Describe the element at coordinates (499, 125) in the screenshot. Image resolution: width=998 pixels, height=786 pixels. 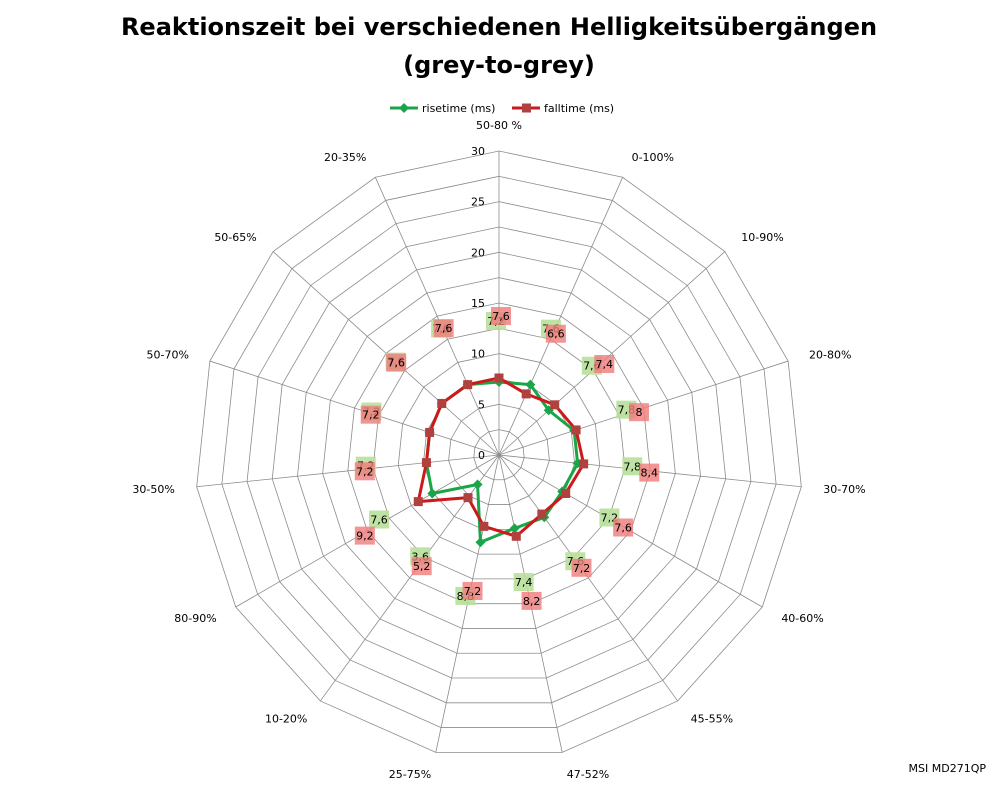
I see `category-label: 50-80 %` at that location.